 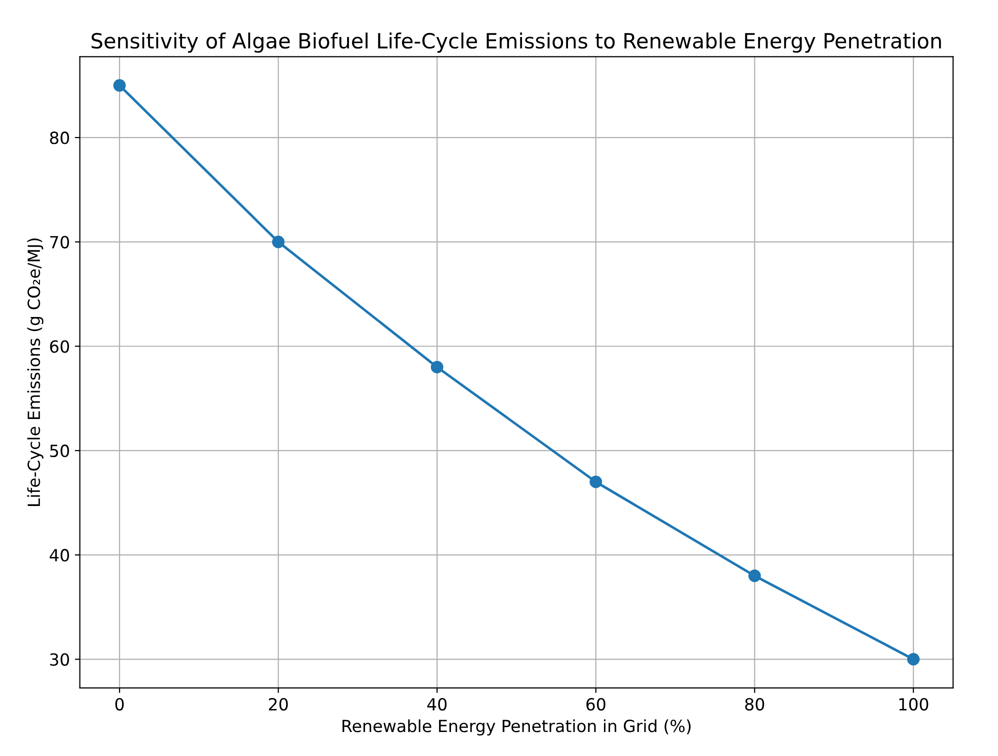 What do you see at coordinates (60, 555) in the screenshot?
I see `y-tick-label: 40` at bounding box center [60, 555].